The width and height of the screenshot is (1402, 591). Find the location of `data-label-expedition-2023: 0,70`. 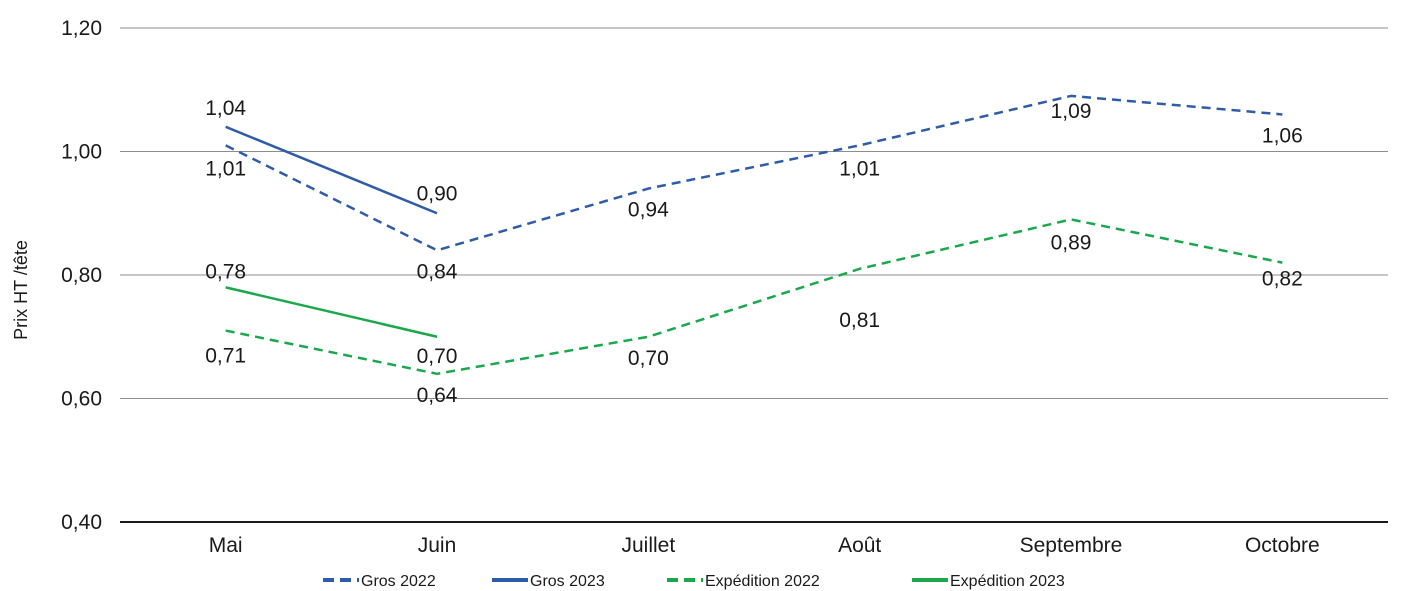

data-label-expedition-2023: 0,70 is located at coordinates (437, 356).